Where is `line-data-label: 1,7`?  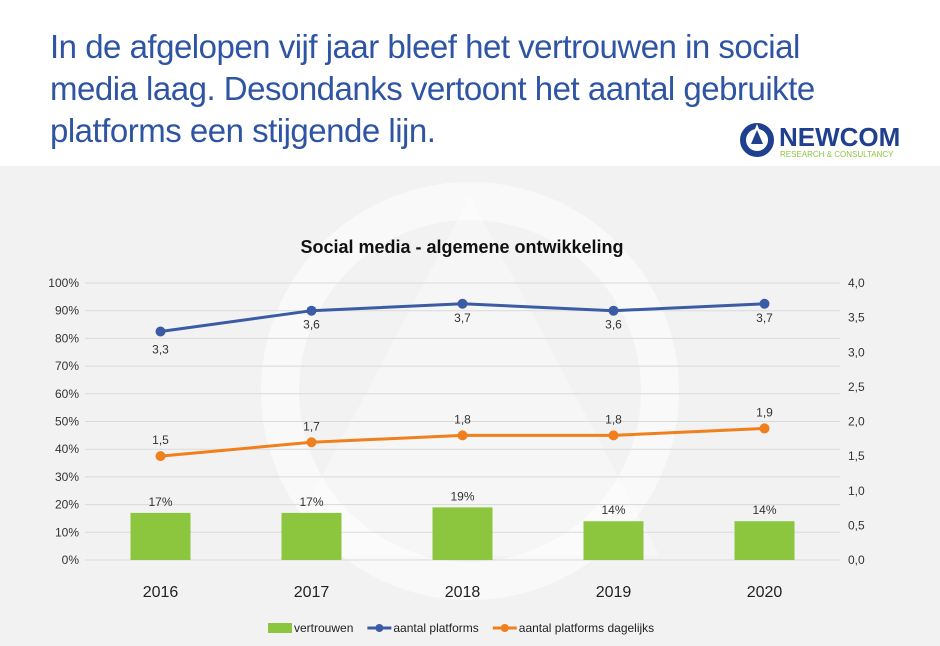
line-data-label: 1,7 is located at coordinates (311, 426).